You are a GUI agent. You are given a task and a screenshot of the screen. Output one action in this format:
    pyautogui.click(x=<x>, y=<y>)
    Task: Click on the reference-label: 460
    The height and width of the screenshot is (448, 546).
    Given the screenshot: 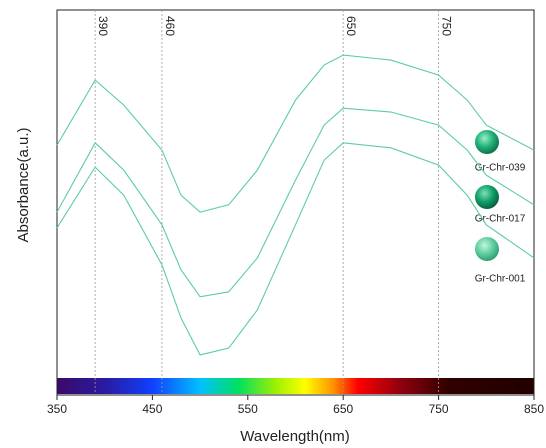 What is the action you would take?
    pyautogui.click(x=170, y=26)
    